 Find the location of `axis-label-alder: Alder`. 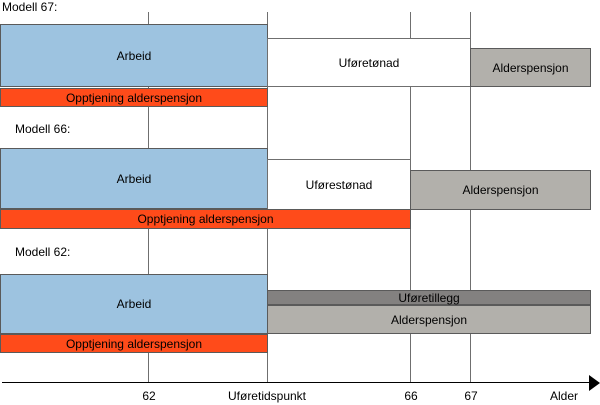

axis-label-alder: Alder is located at coordinates (564, 396).